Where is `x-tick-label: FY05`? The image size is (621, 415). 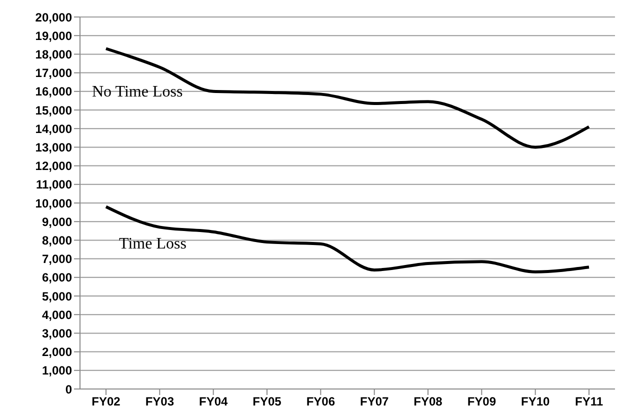 x-tick-label: FY05 is located at coordinates (267, 401).